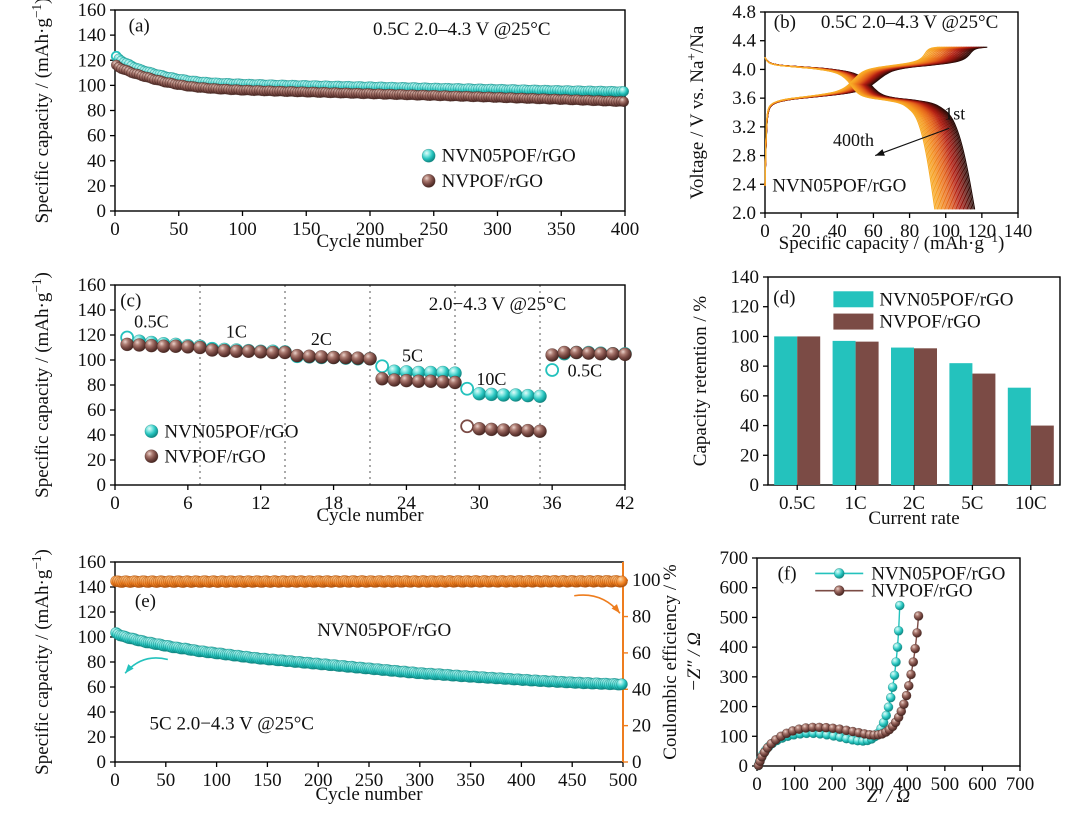  I want to click on x-tick-label: 40, so click(837, 231).